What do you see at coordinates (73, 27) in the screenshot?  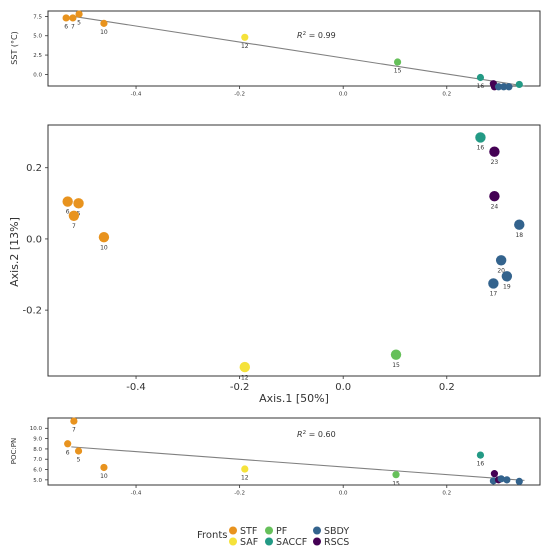 I see `sst-point-label: 7` at bounding box center [73, 27].